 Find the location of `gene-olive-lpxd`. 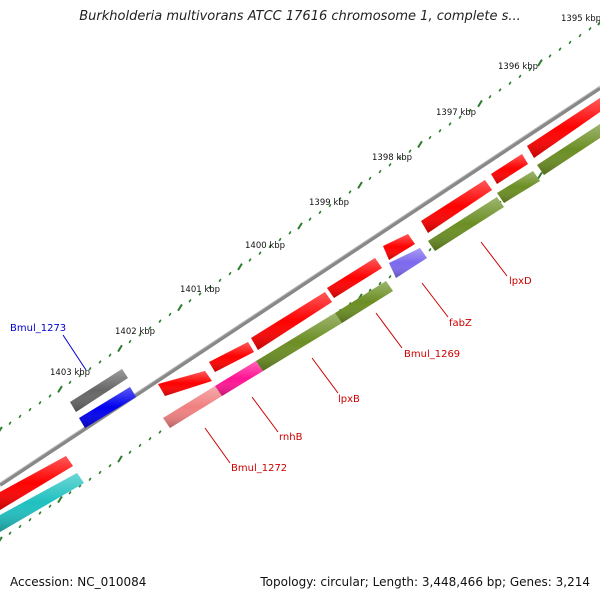

gene-olive-lpxd is located at coordinates (466, 224).